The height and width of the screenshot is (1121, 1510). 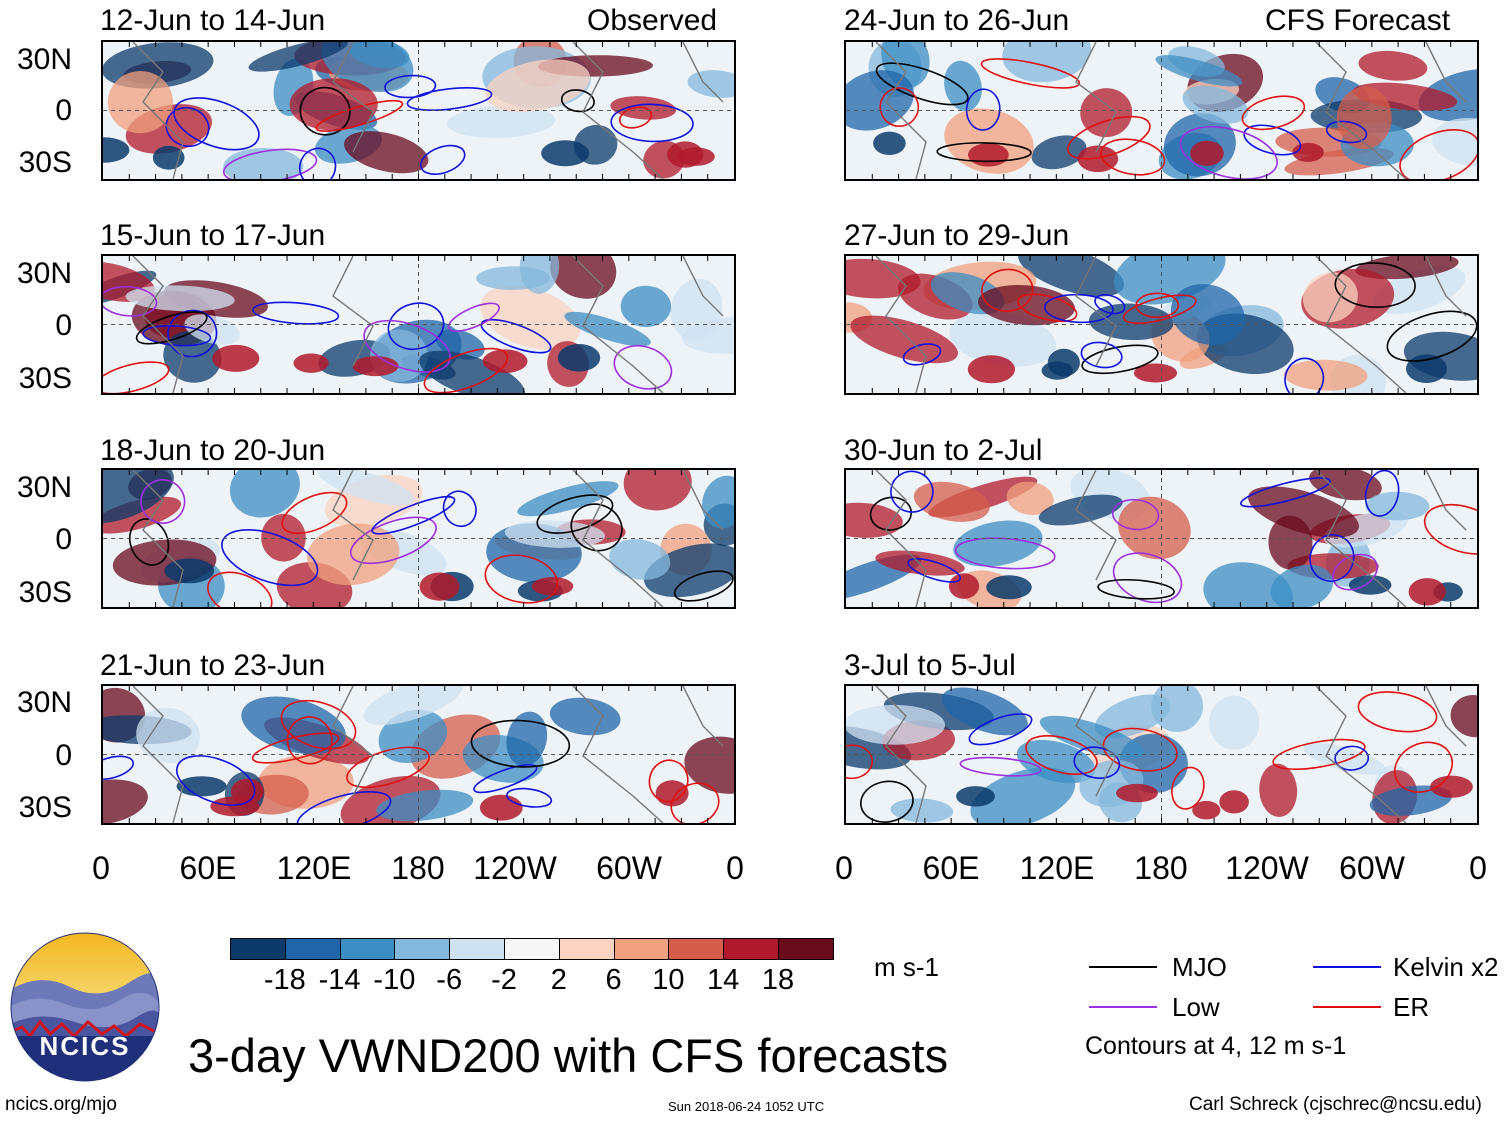 What do you see at coordinates (208, 868) in the screenshot?
I see `xlabel-left-60e: 60E` at bounding box center [208, 868].